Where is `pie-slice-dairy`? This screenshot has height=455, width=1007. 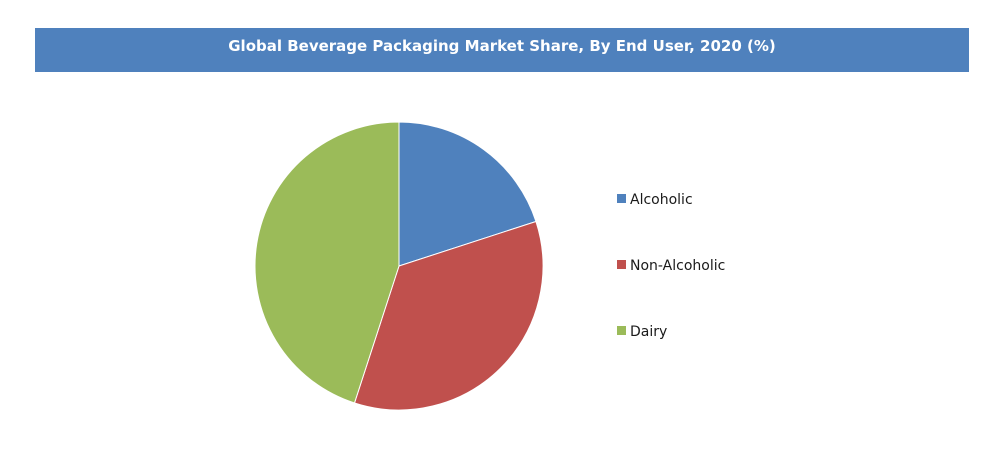
pie-slice-dairy is located at coordinates (327, 262).